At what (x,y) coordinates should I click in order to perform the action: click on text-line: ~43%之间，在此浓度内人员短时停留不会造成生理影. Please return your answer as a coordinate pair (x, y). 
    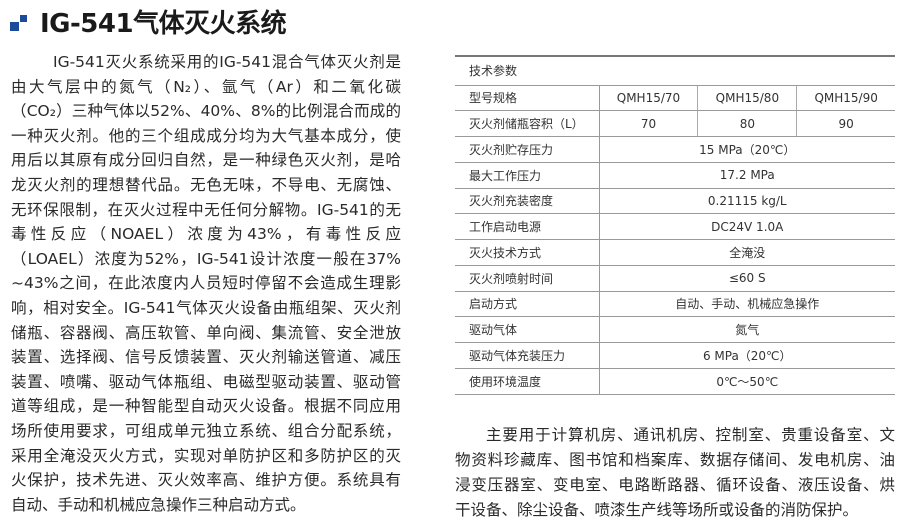
    Looking at the image, I should click on (206, 283).